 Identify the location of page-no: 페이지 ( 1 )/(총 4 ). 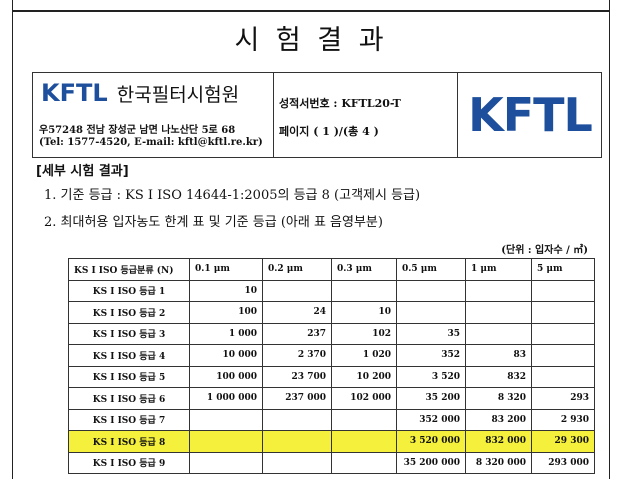
(329, 131).